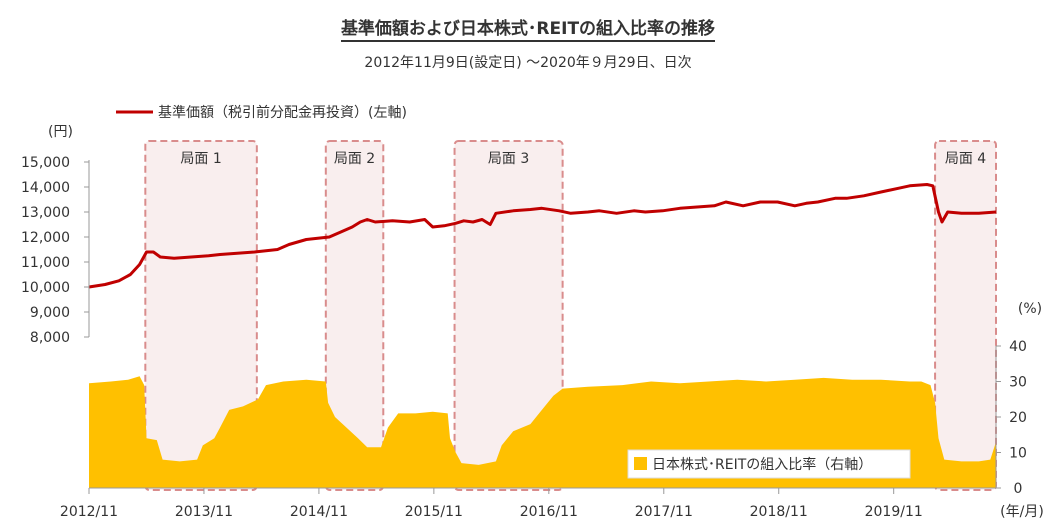 The width and height of the screenshot is (1056, 526). Describe the element at coordinates (50, 313) in the screenshot. I see `left-tick-label: 9,000` at that location.